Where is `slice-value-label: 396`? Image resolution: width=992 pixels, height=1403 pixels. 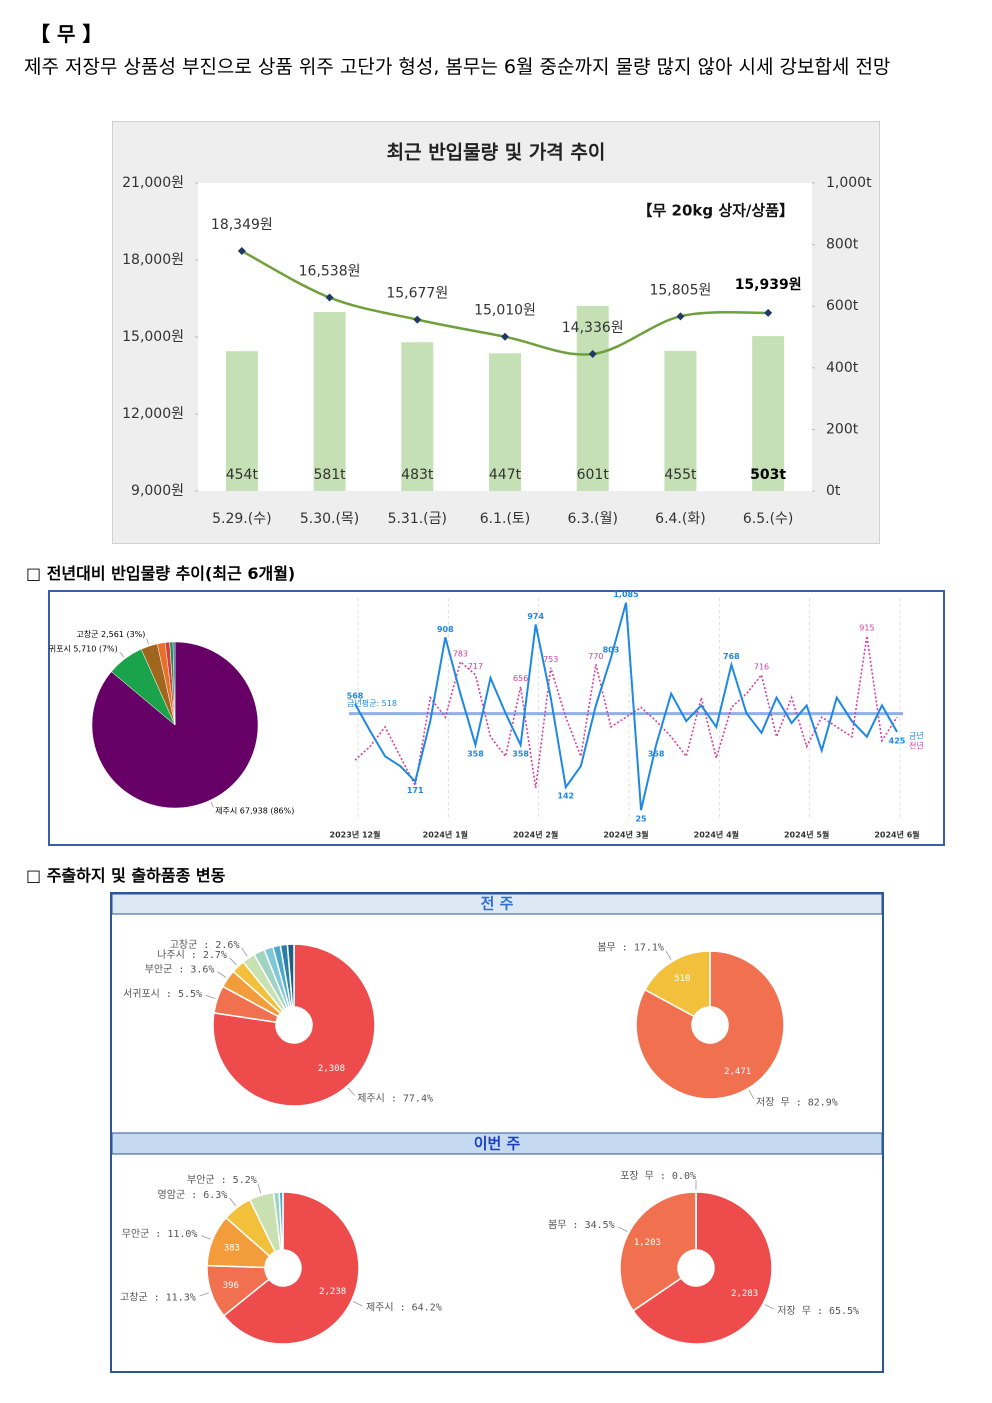
slice-value-label: 396 is located at coordinates (231, 1286).